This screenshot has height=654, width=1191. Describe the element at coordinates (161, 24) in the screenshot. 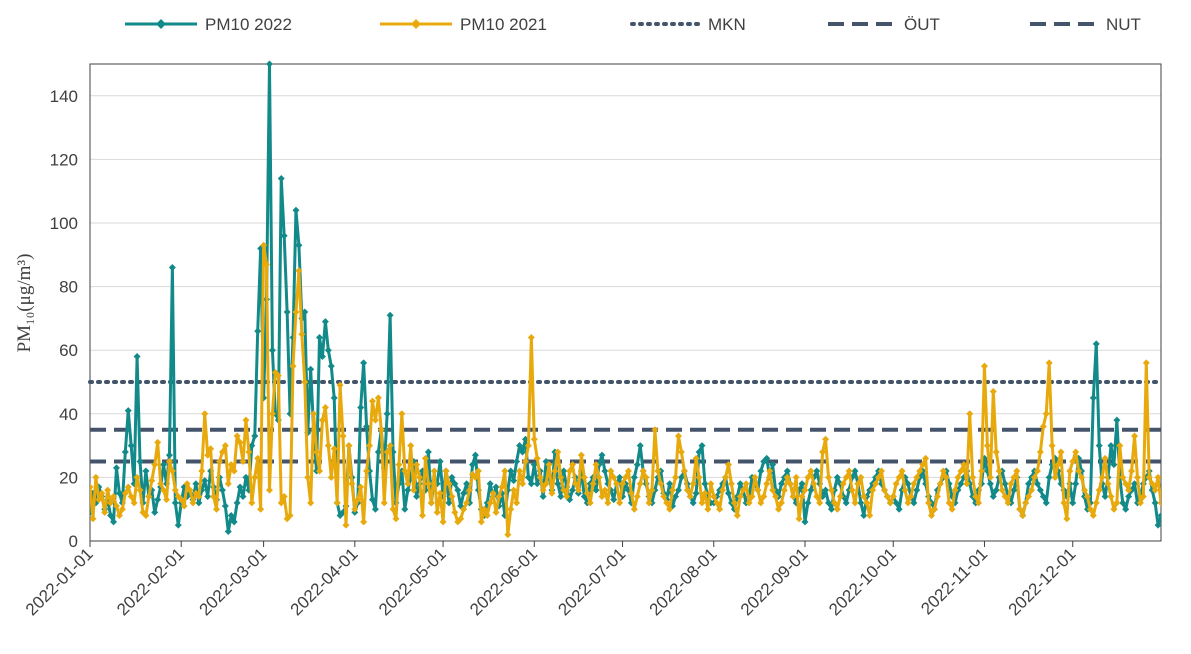

I see `legend-marker` at that location.